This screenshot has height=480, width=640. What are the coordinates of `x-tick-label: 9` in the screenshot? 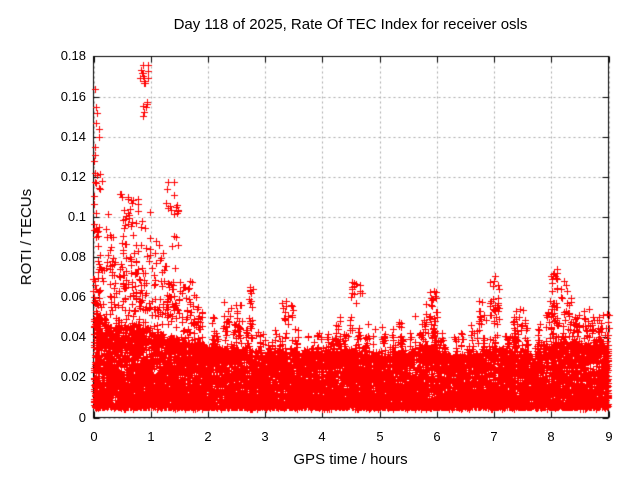 It's located at (609, 436).